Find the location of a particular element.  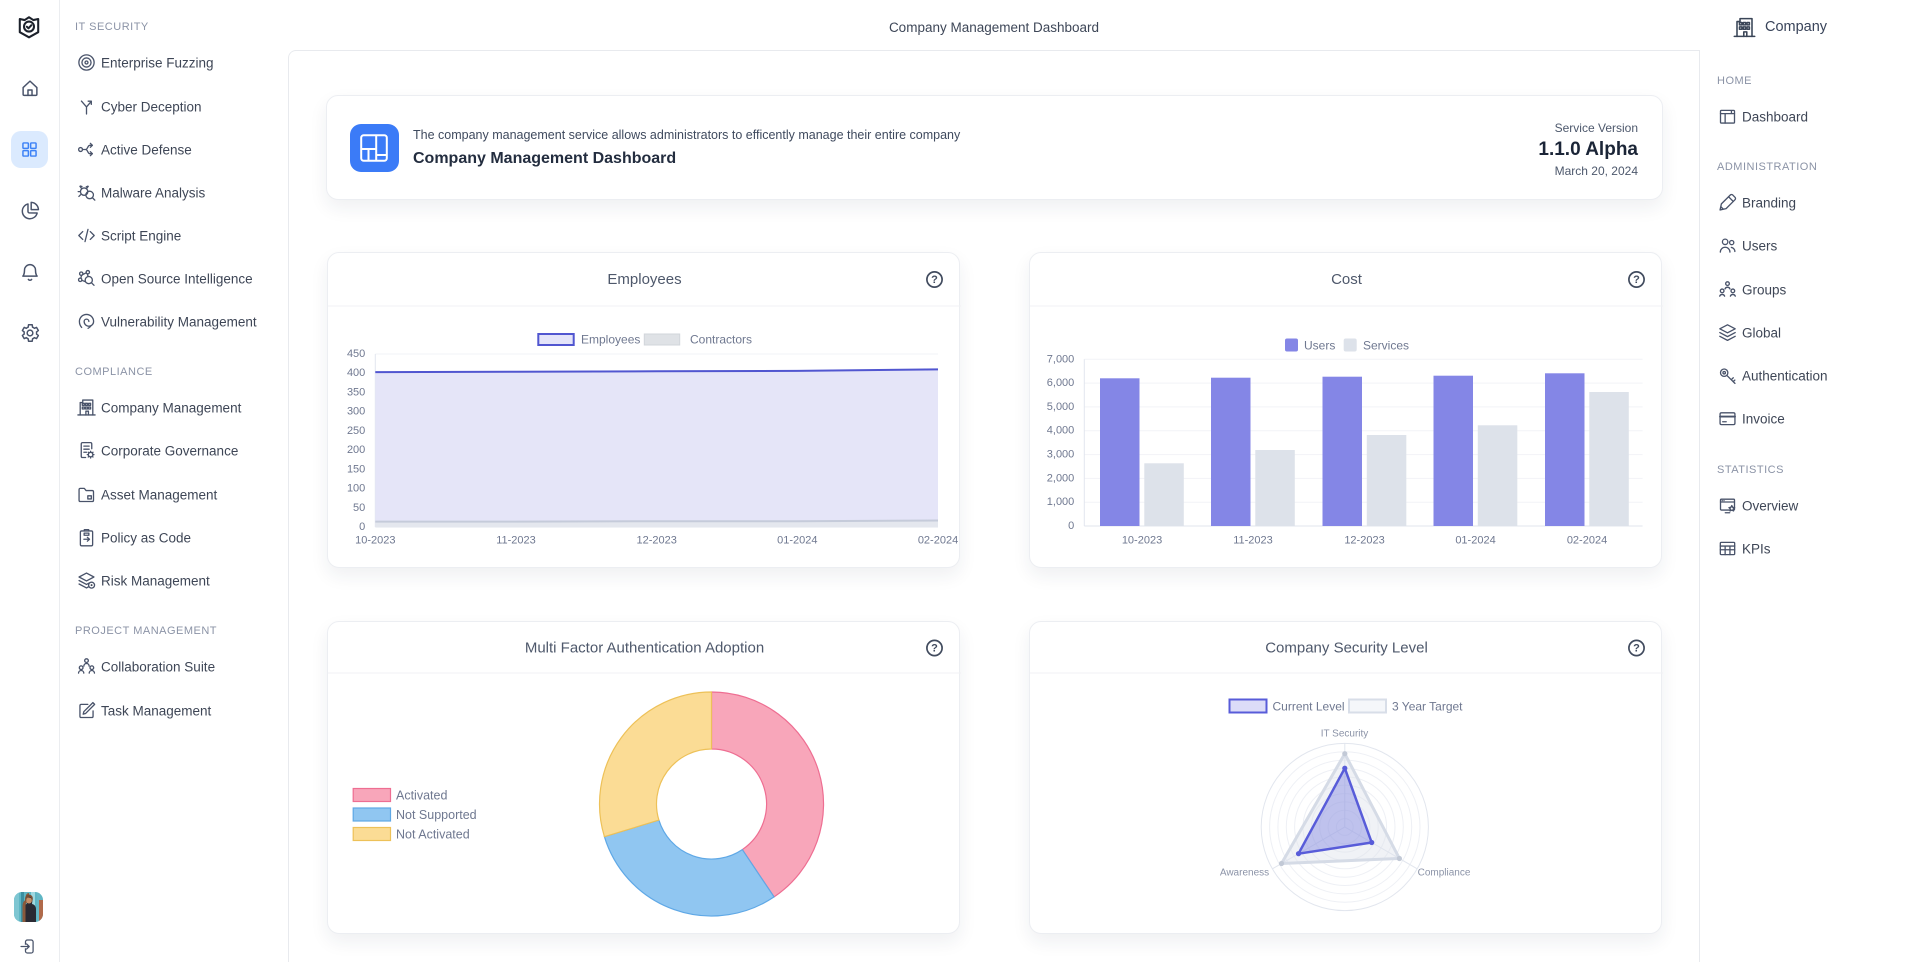

svg-text: 7,000 is located at coordinates (1061, 359).